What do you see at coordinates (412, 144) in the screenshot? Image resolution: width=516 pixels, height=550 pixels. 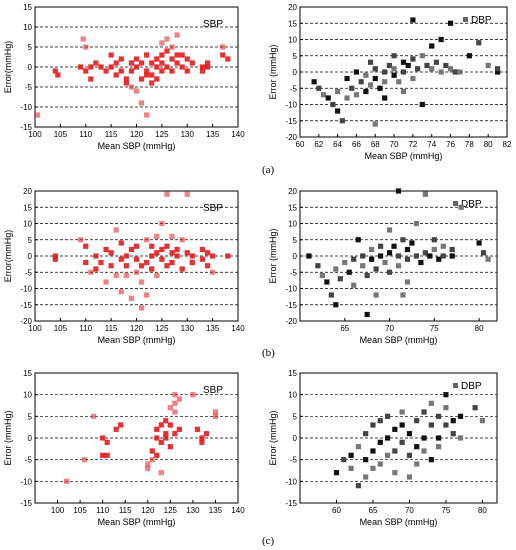 I see `x-tick-label: 72` at bounding box center [412, 144].